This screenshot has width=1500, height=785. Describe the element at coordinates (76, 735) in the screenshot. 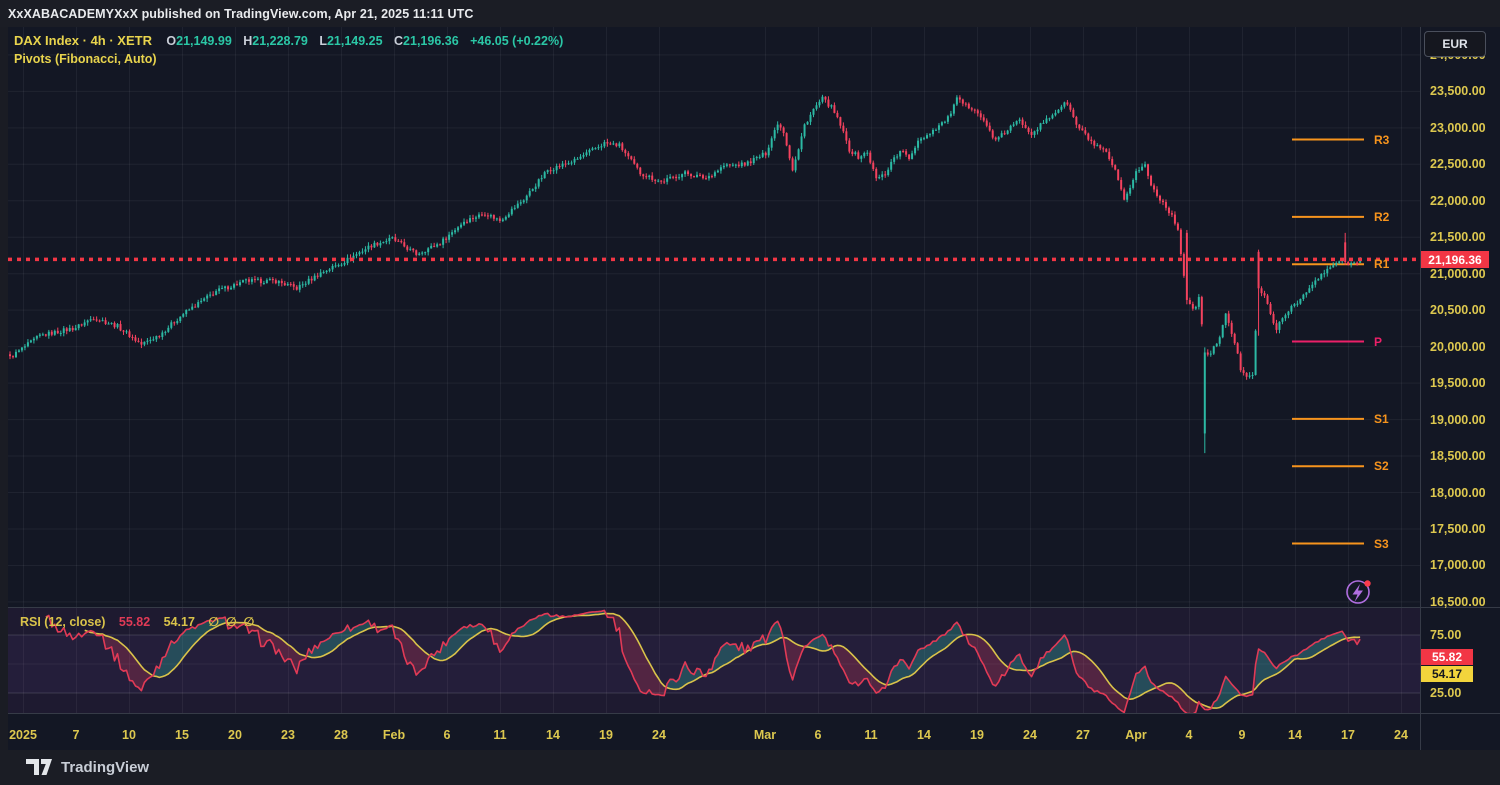

I see `time-axis-label: 7` at that location.